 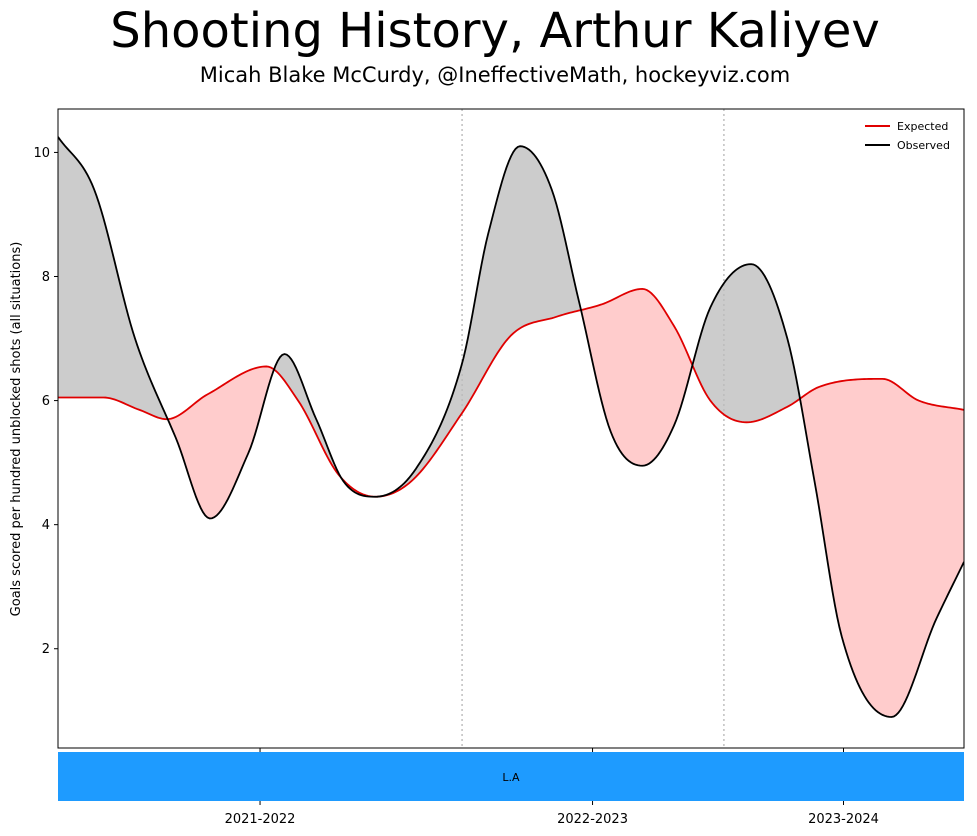 What do you see at coordinates (907, 136) in the screenshot?
I see `legend: Expected Observed` at bounding box center [907, 136].